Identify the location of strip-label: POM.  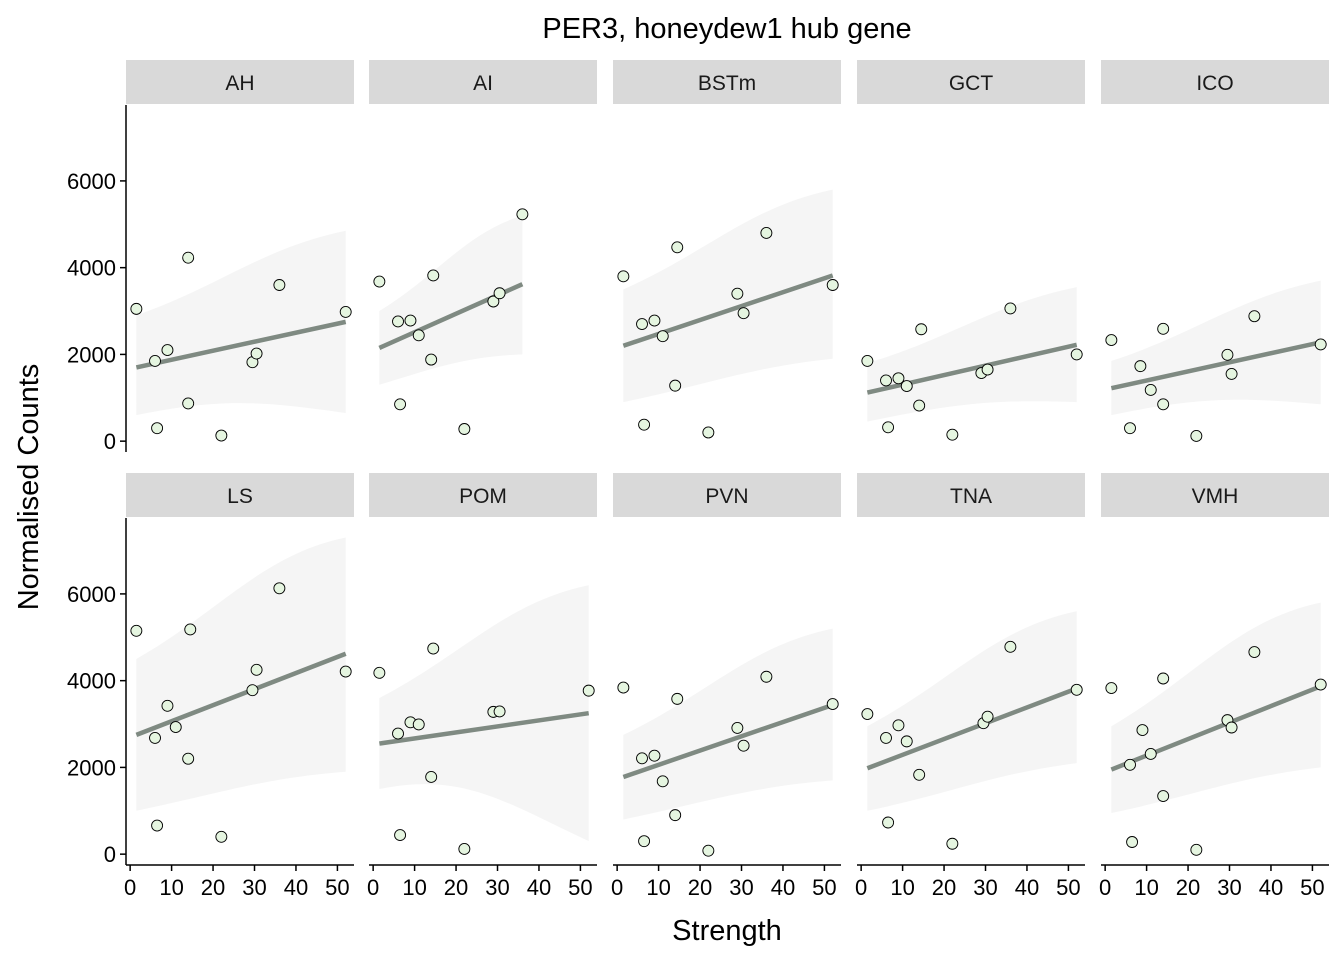
(483, 496).